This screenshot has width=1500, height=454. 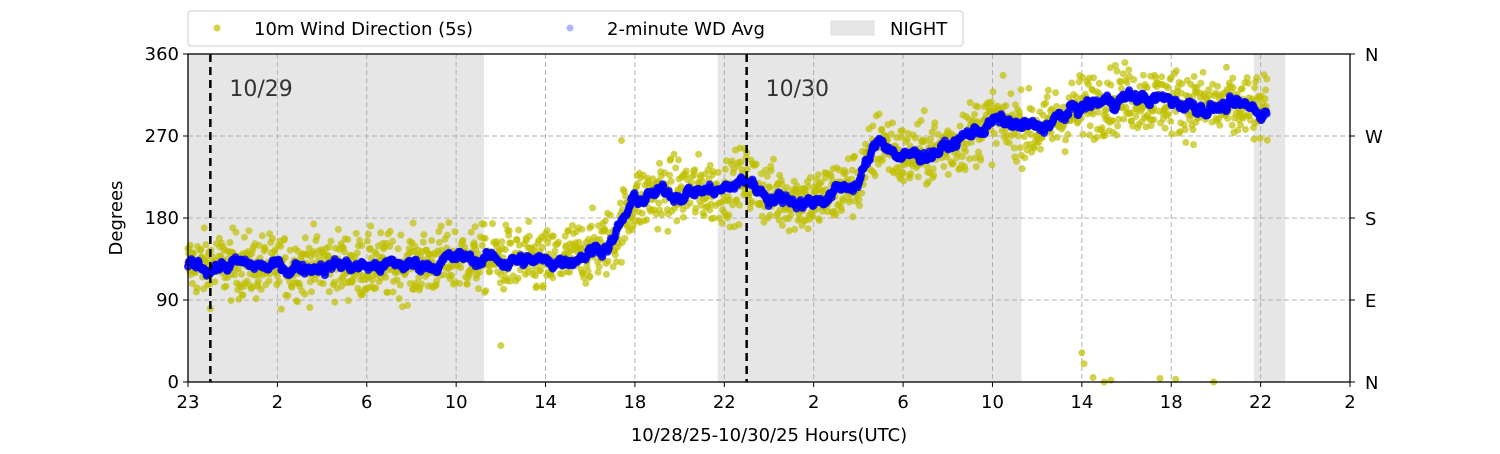 I want to click on legend-marker-wind-direction, so click(x=217, y=28).